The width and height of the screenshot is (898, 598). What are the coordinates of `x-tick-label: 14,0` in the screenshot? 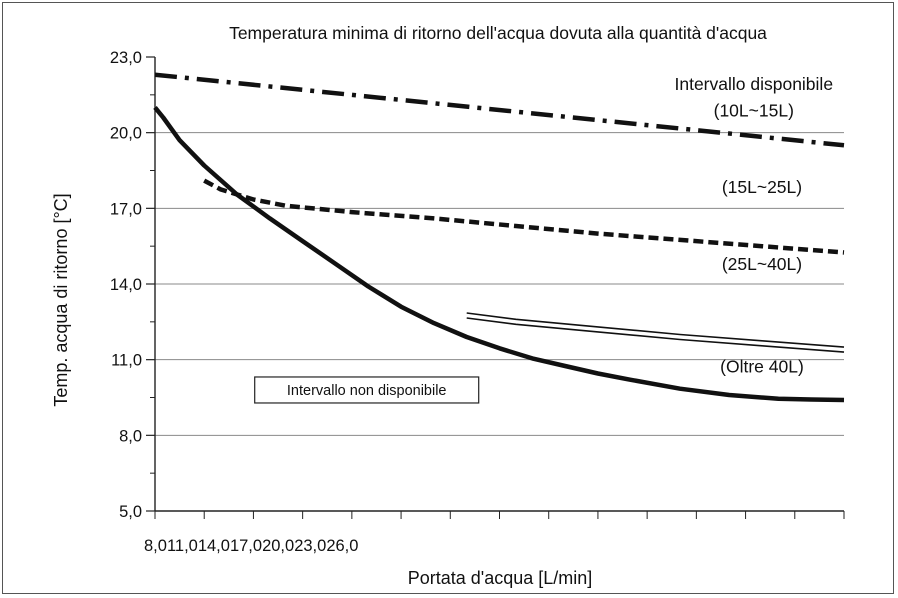 It's located at (214, 546).